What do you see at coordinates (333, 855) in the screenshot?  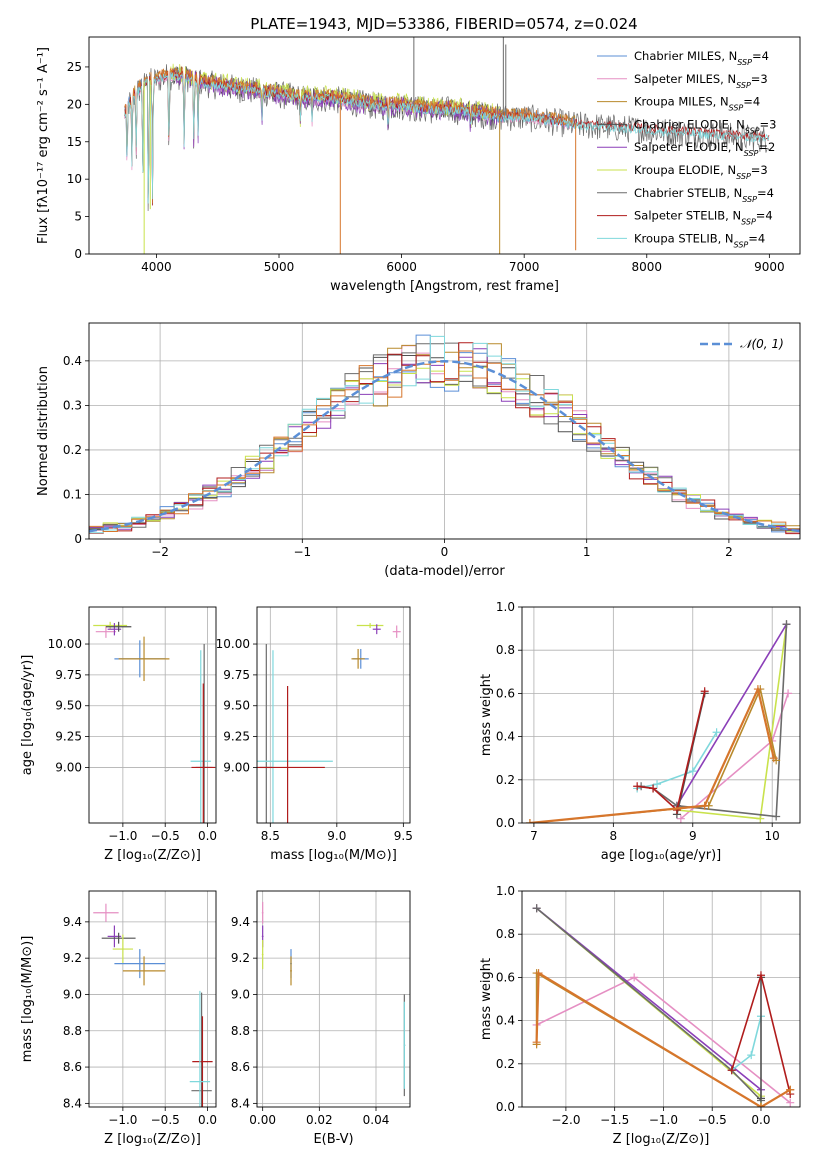 I see `x-axis-label: mass [log₁₀(M/M⊙)]` at bounding box center [333, 855].